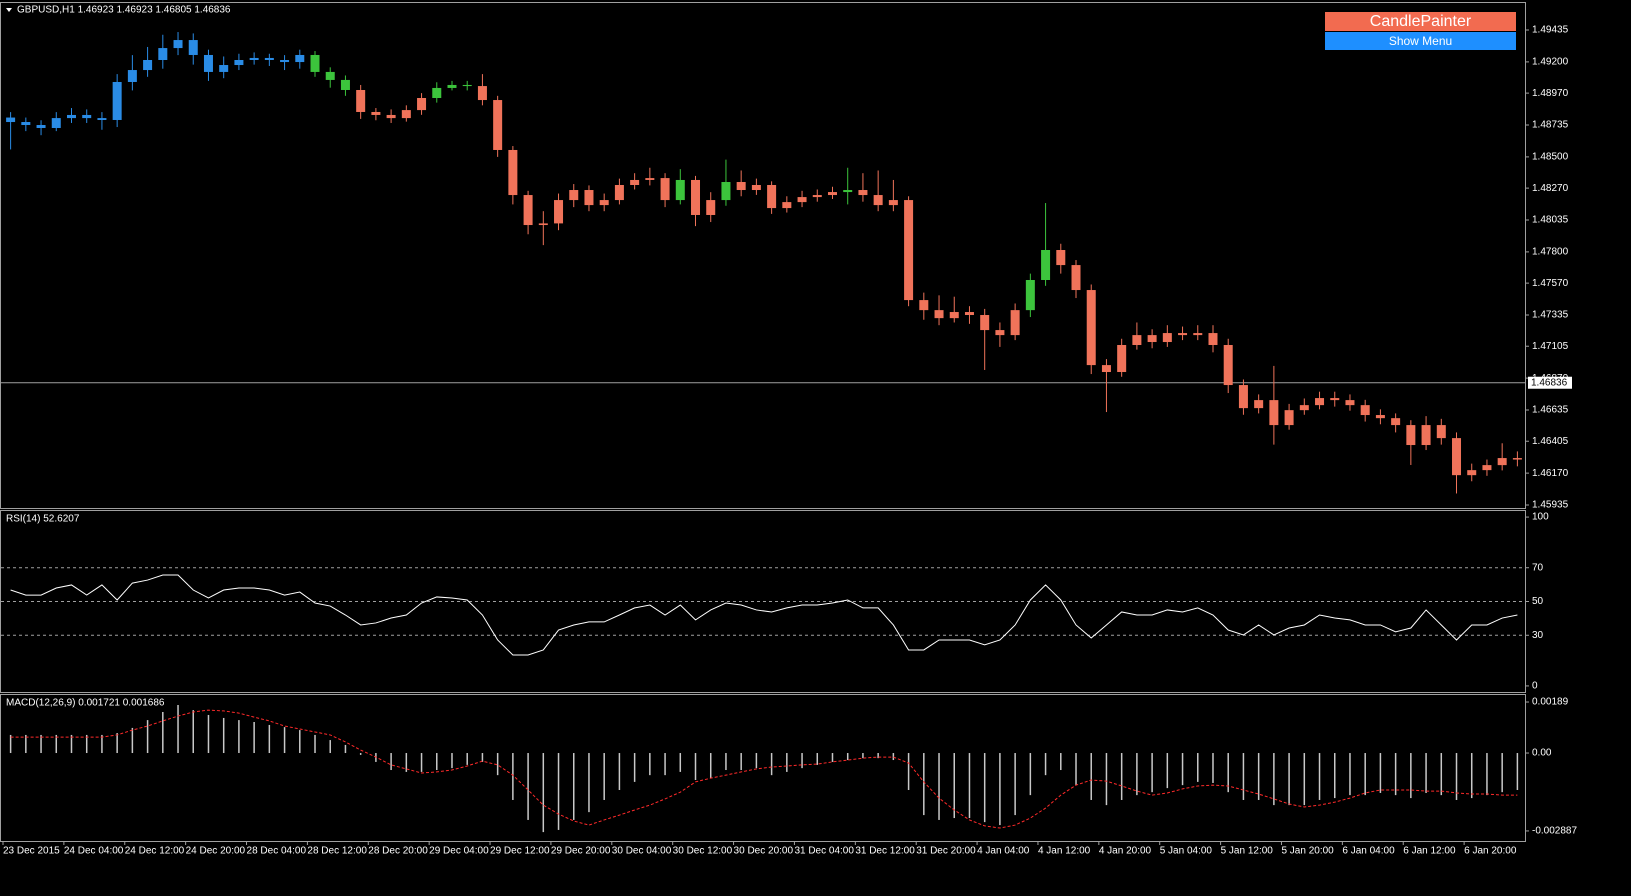  I want to click on y-tick-label: 0, so click(1535, 686).